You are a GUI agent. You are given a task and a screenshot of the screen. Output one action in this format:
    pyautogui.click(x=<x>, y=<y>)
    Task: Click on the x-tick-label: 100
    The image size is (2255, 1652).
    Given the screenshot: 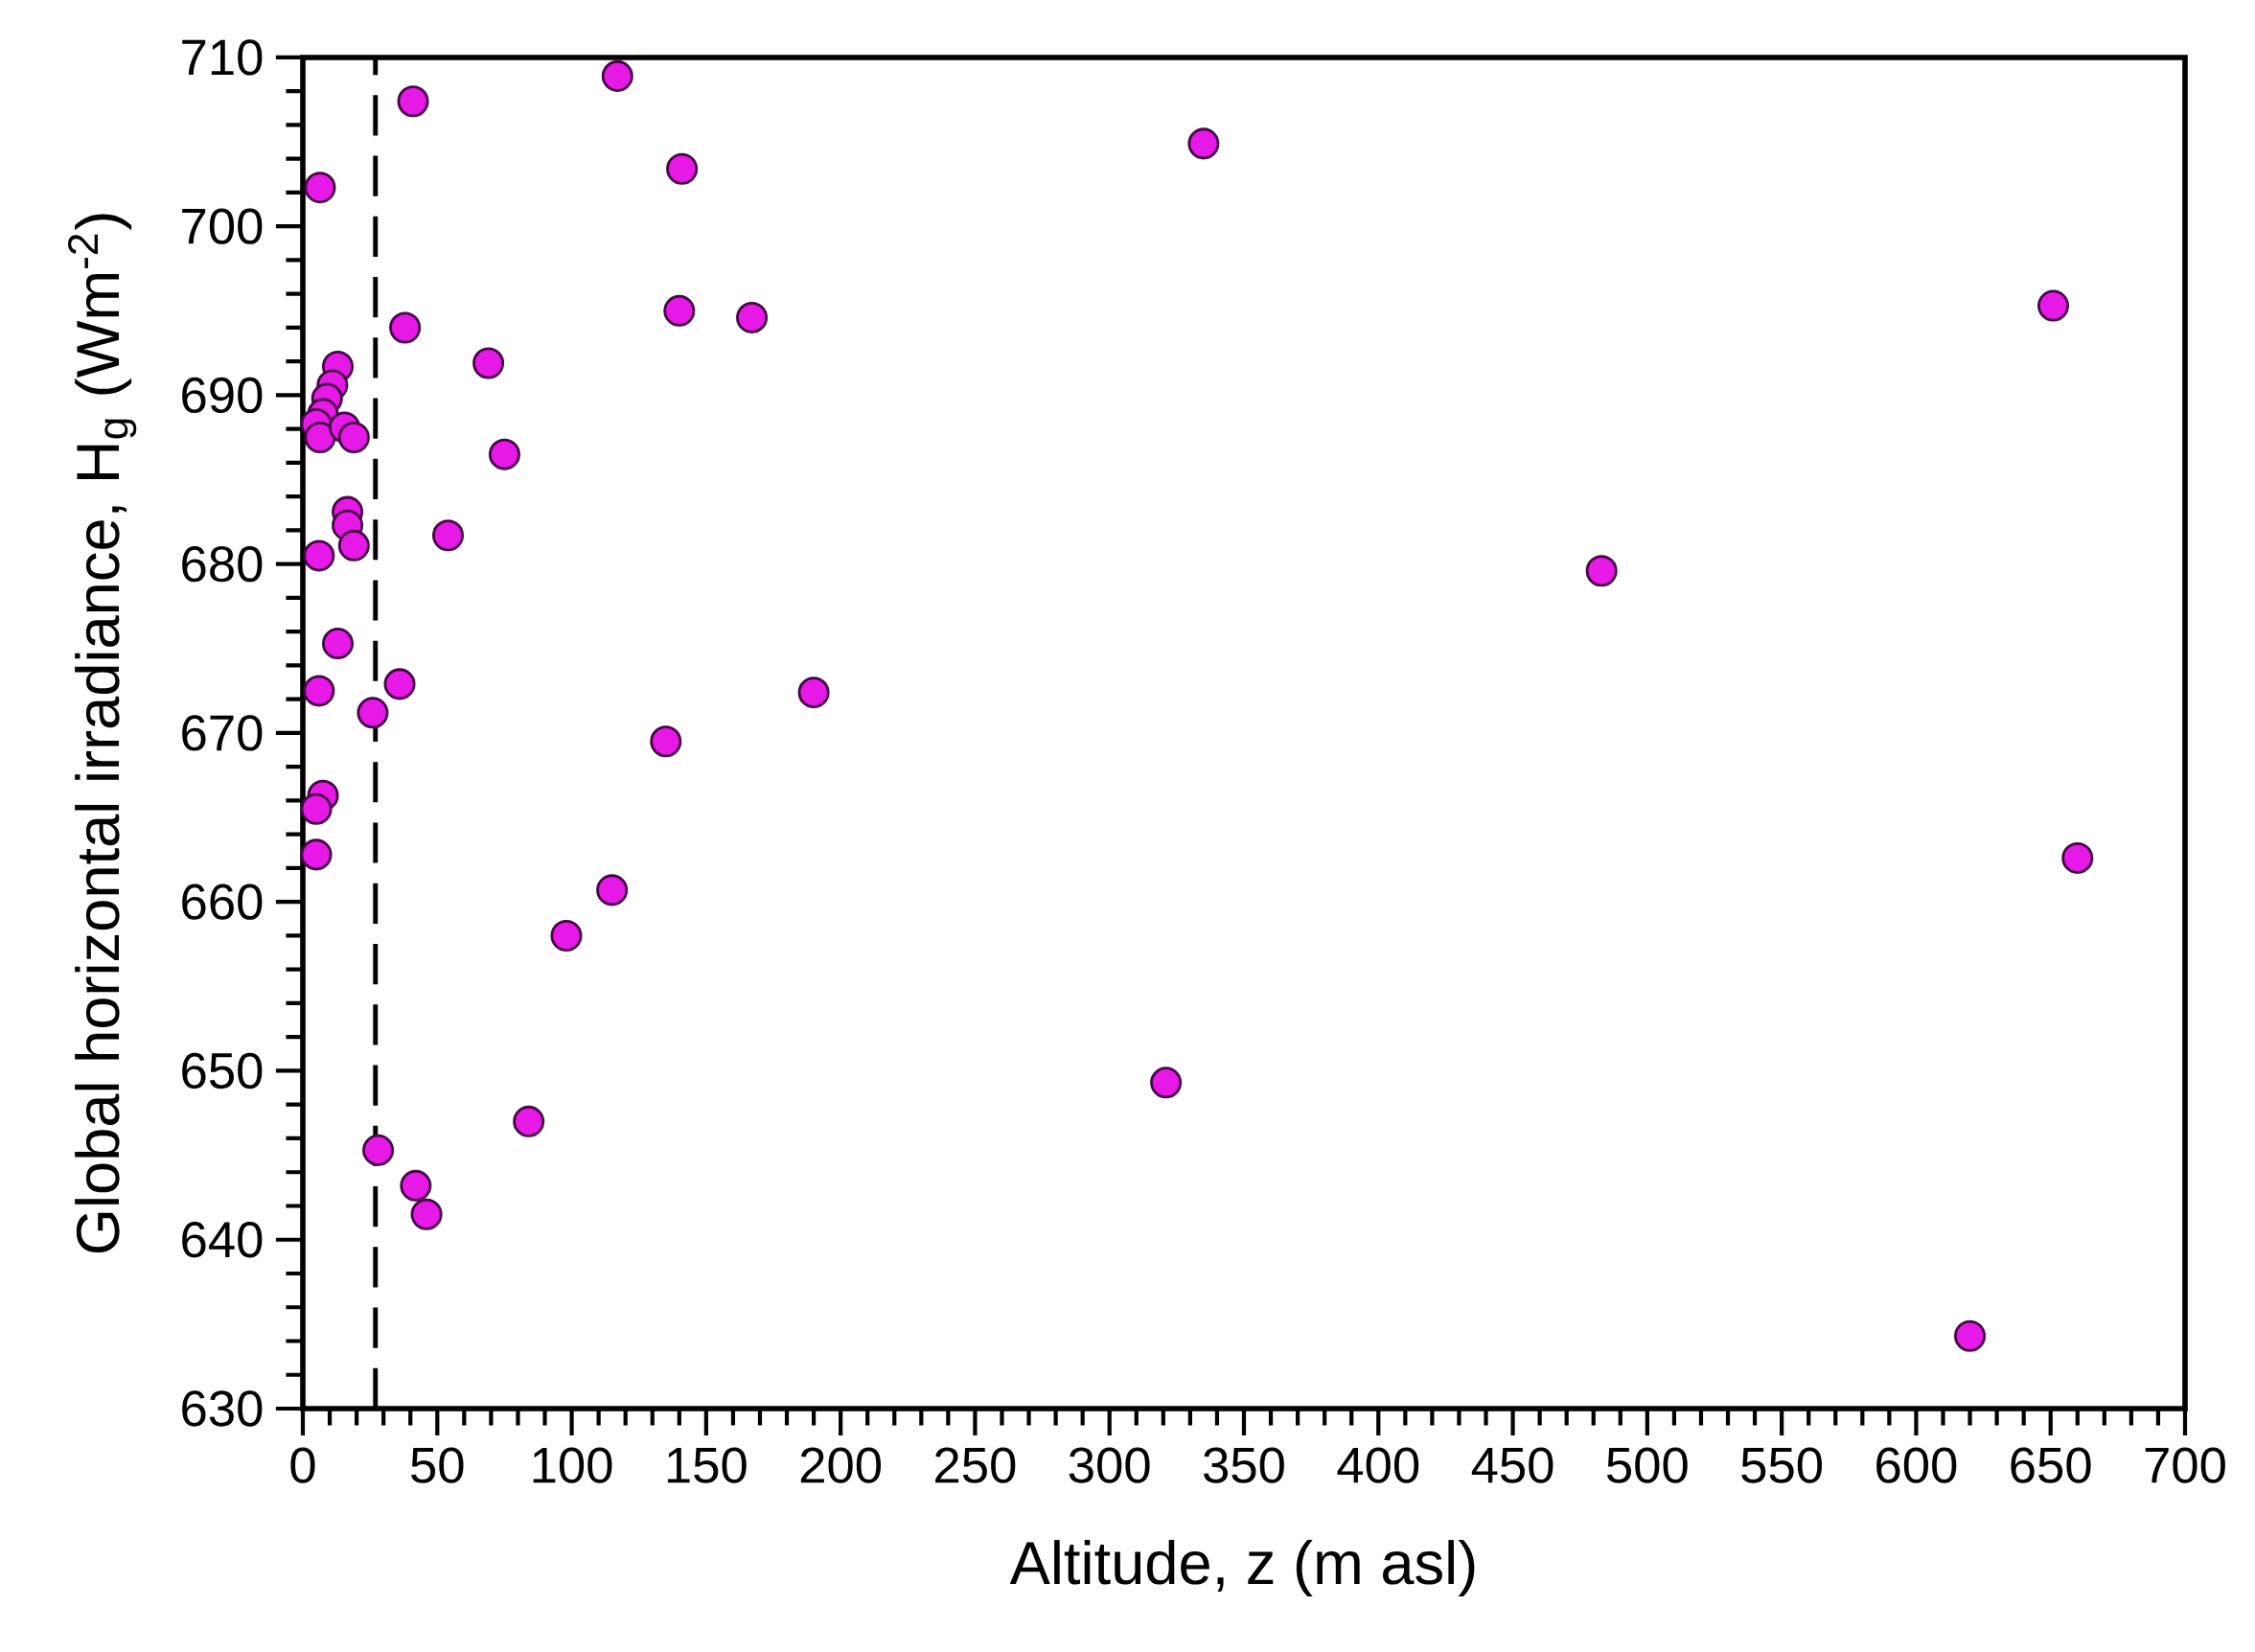 What is the action you would take?
    pyautogui.click(x=572, y=1465)
    